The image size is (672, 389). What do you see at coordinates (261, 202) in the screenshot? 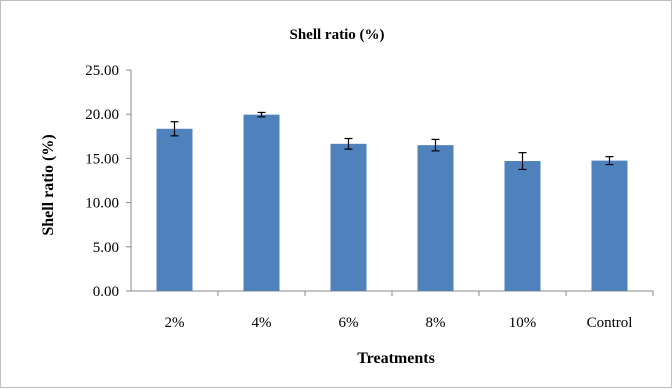
I see `bar-4%` at bounding box center [261, 202].